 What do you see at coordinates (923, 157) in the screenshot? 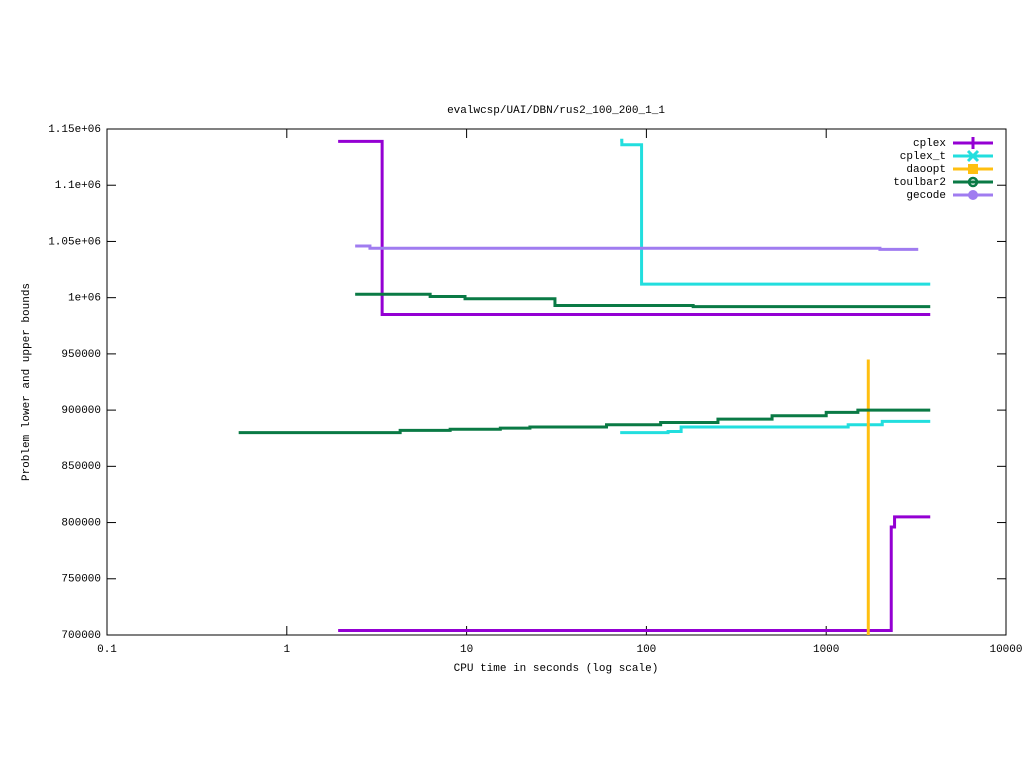
I see `legend-label: cplex_t` at bounding box center [923, 157].